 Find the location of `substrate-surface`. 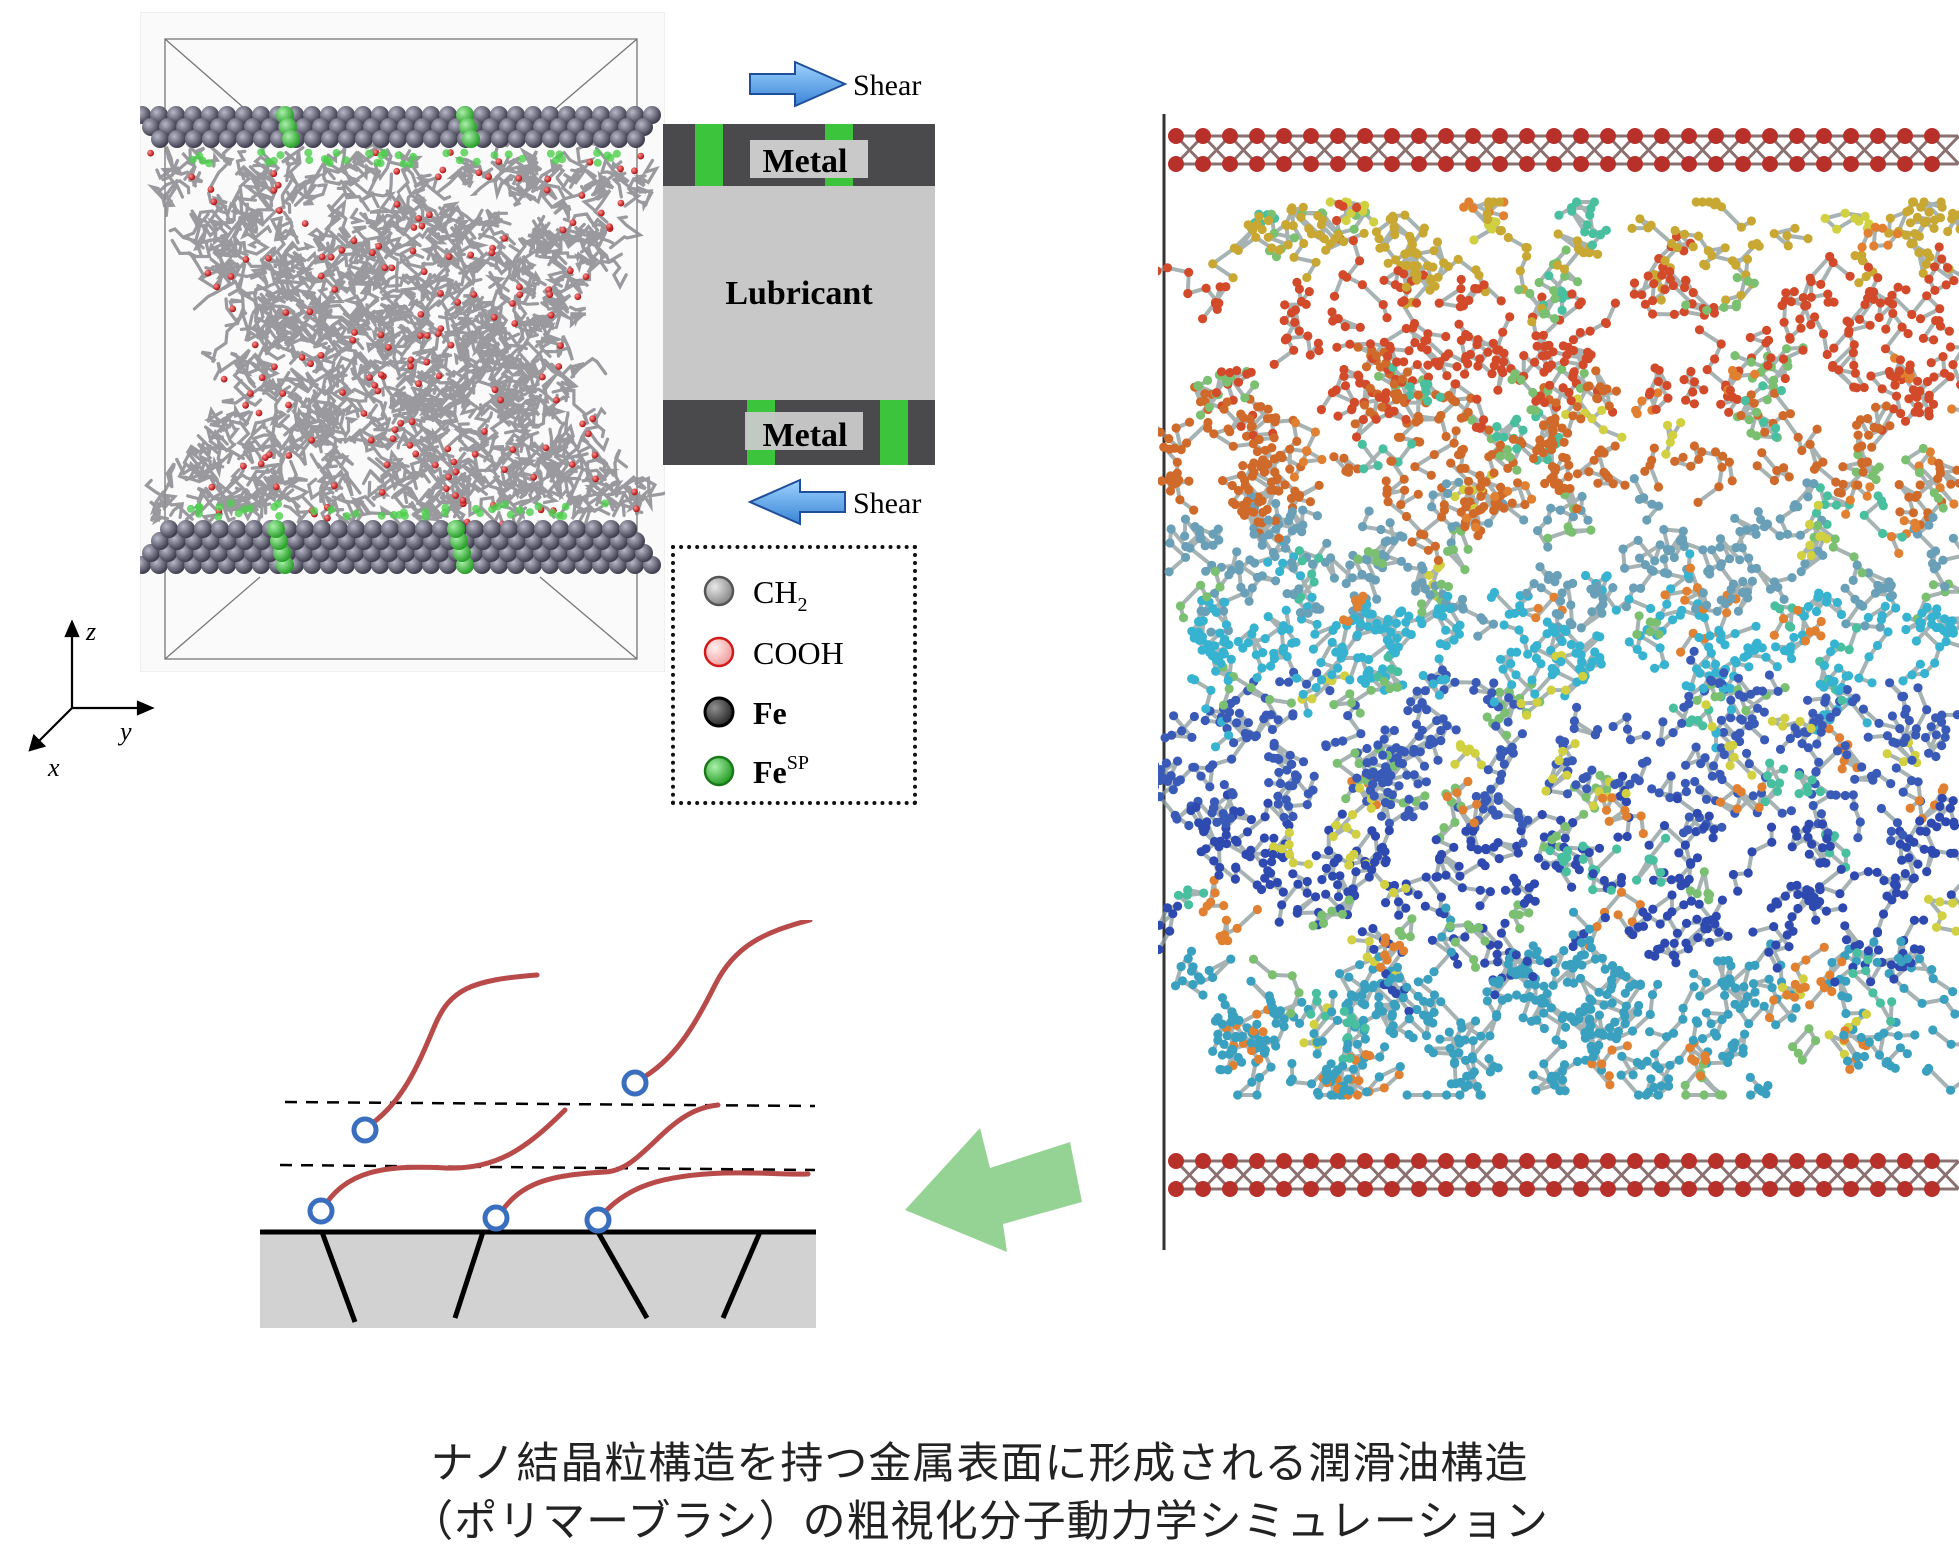

substrate-surface is located at coordinates (538, 1280).